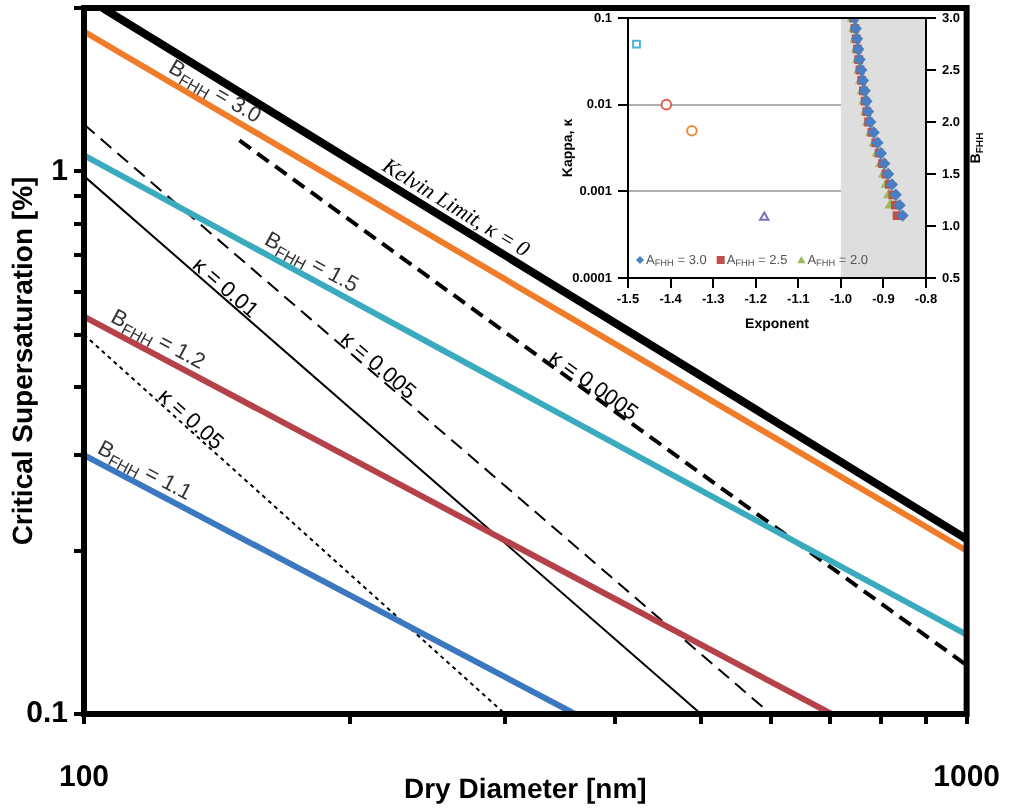 The width and height of the screenshot is (1036, 810). I want to click on y-tick-label: 1, so click(59, 170).